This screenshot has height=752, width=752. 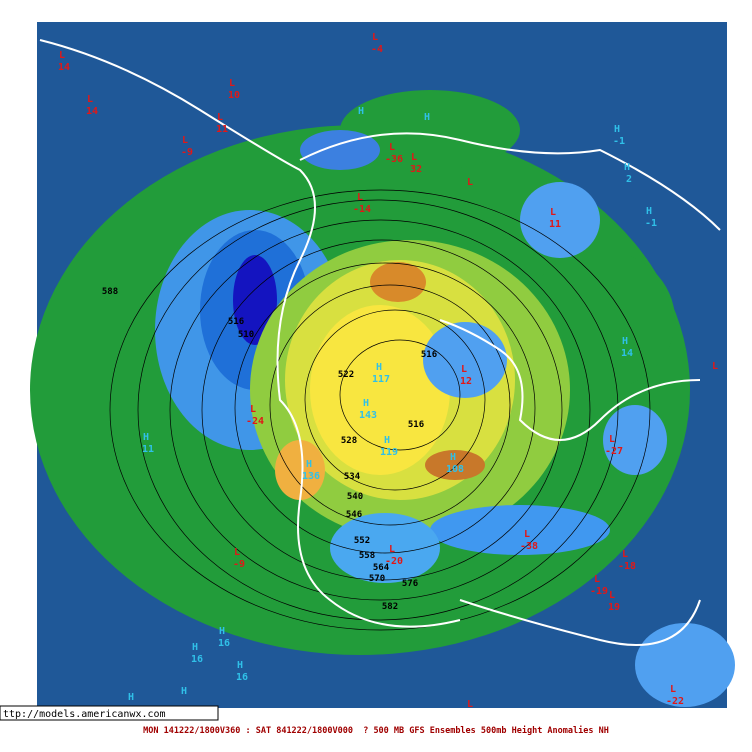 What do you see at coordinates (362, 209) in the screenshot?
I see `low-value: -14` at bounding box center [362, 209].